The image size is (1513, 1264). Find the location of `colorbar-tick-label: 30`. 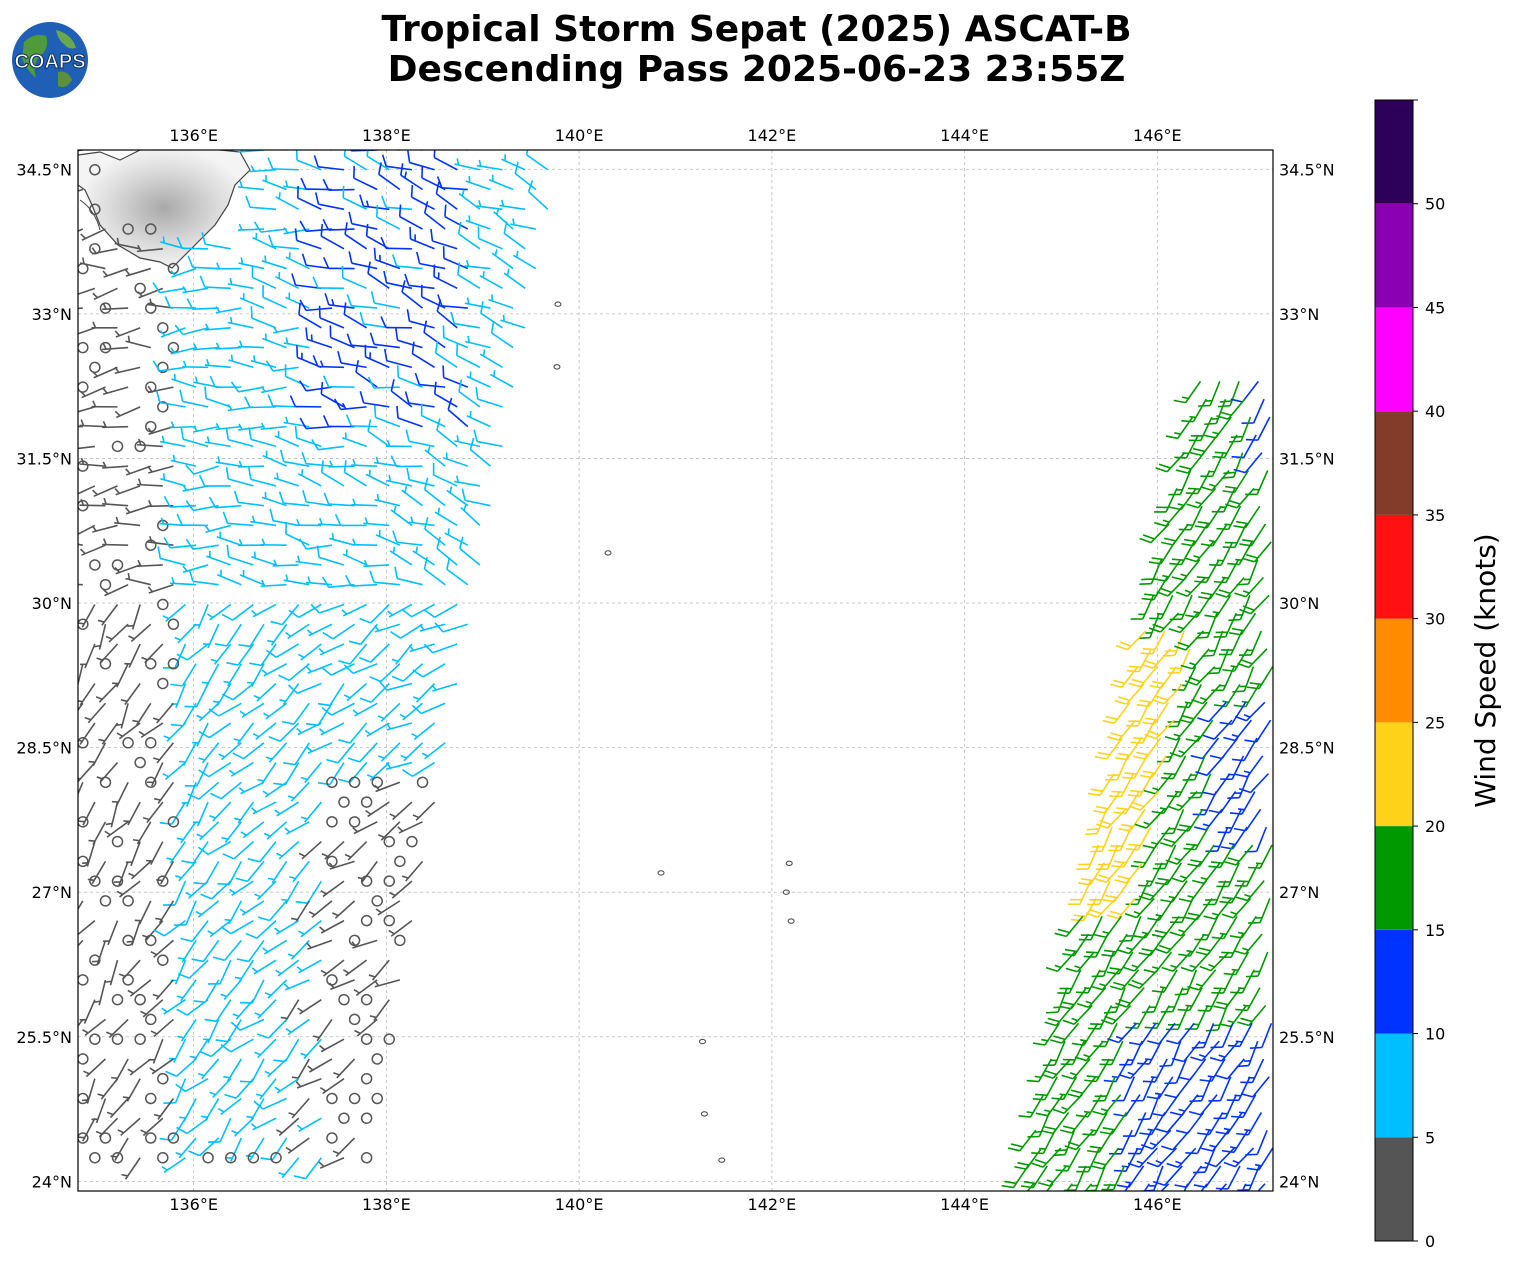

colorbar-tick-label: 30 is located at coordinates (1435, 619).